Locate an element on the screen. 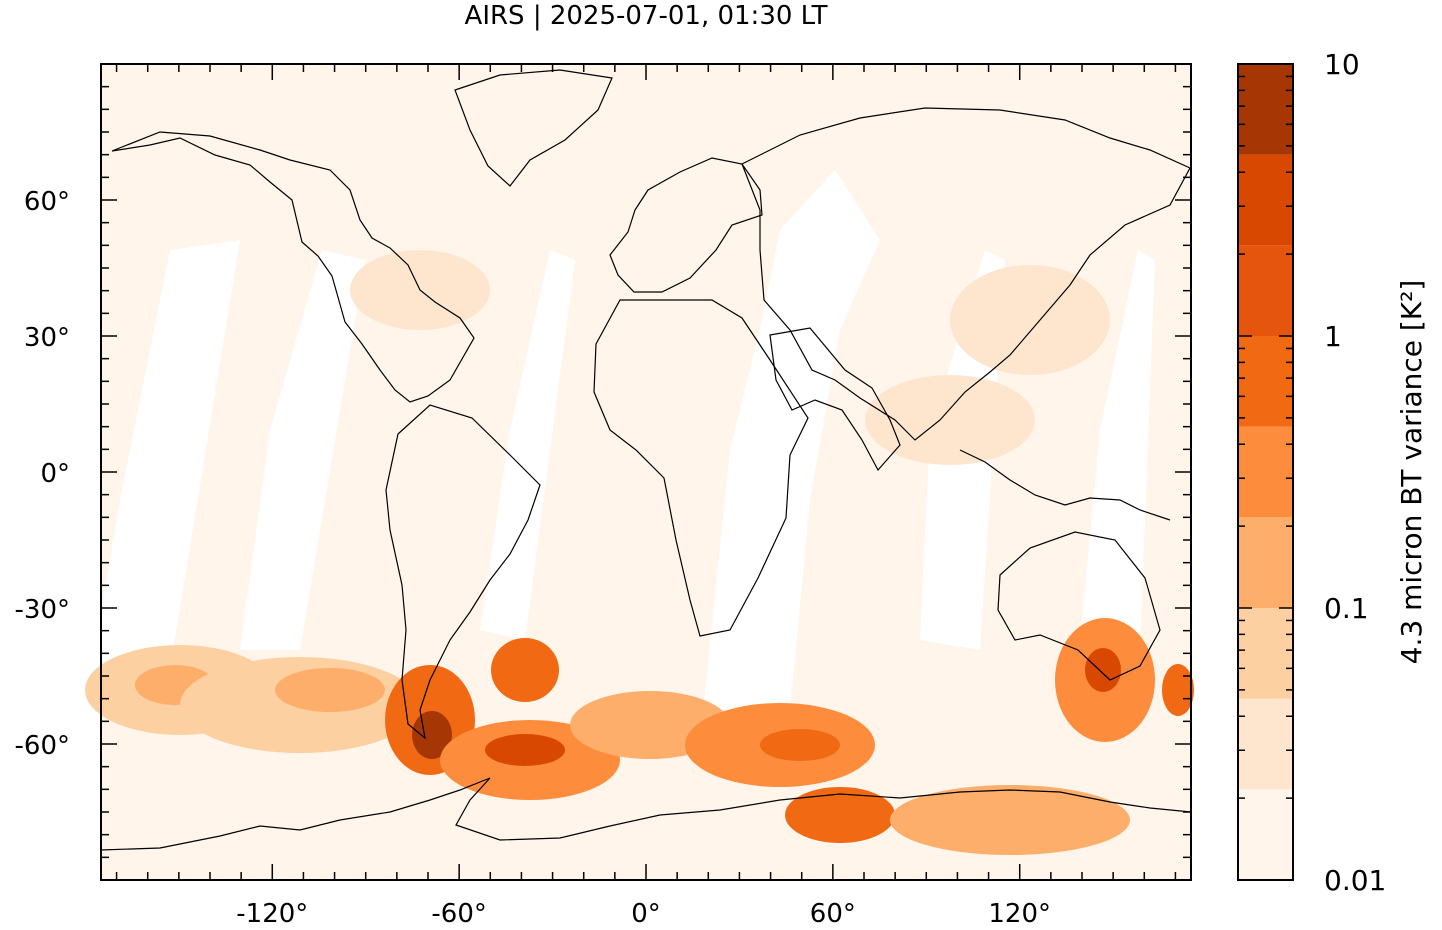 This screenshot has height=930, width=1442. colorbar-frame is located at coordinates (1265, 472).